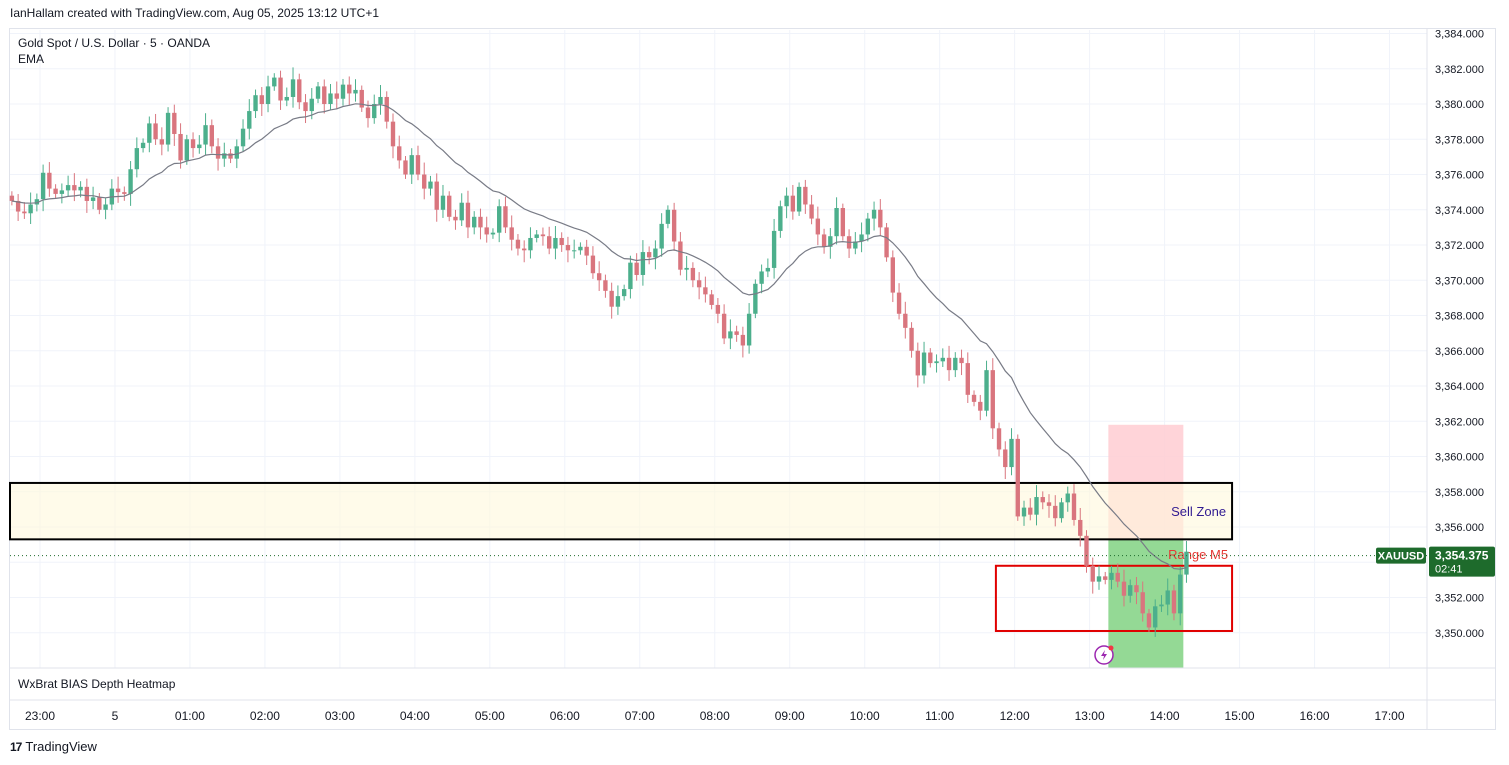 The image size is (1509, 765). What do you see at coordinates (1240, 716) in the screenshot?
I see `x-tick-label: 15:00` at bounding box center [1240, 716].